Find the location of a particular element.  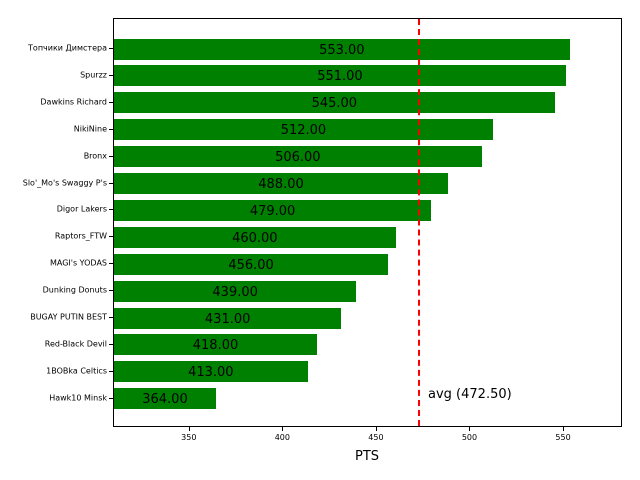

y-tick-label: Dunking Donuts is located at coordinates (74, 290).